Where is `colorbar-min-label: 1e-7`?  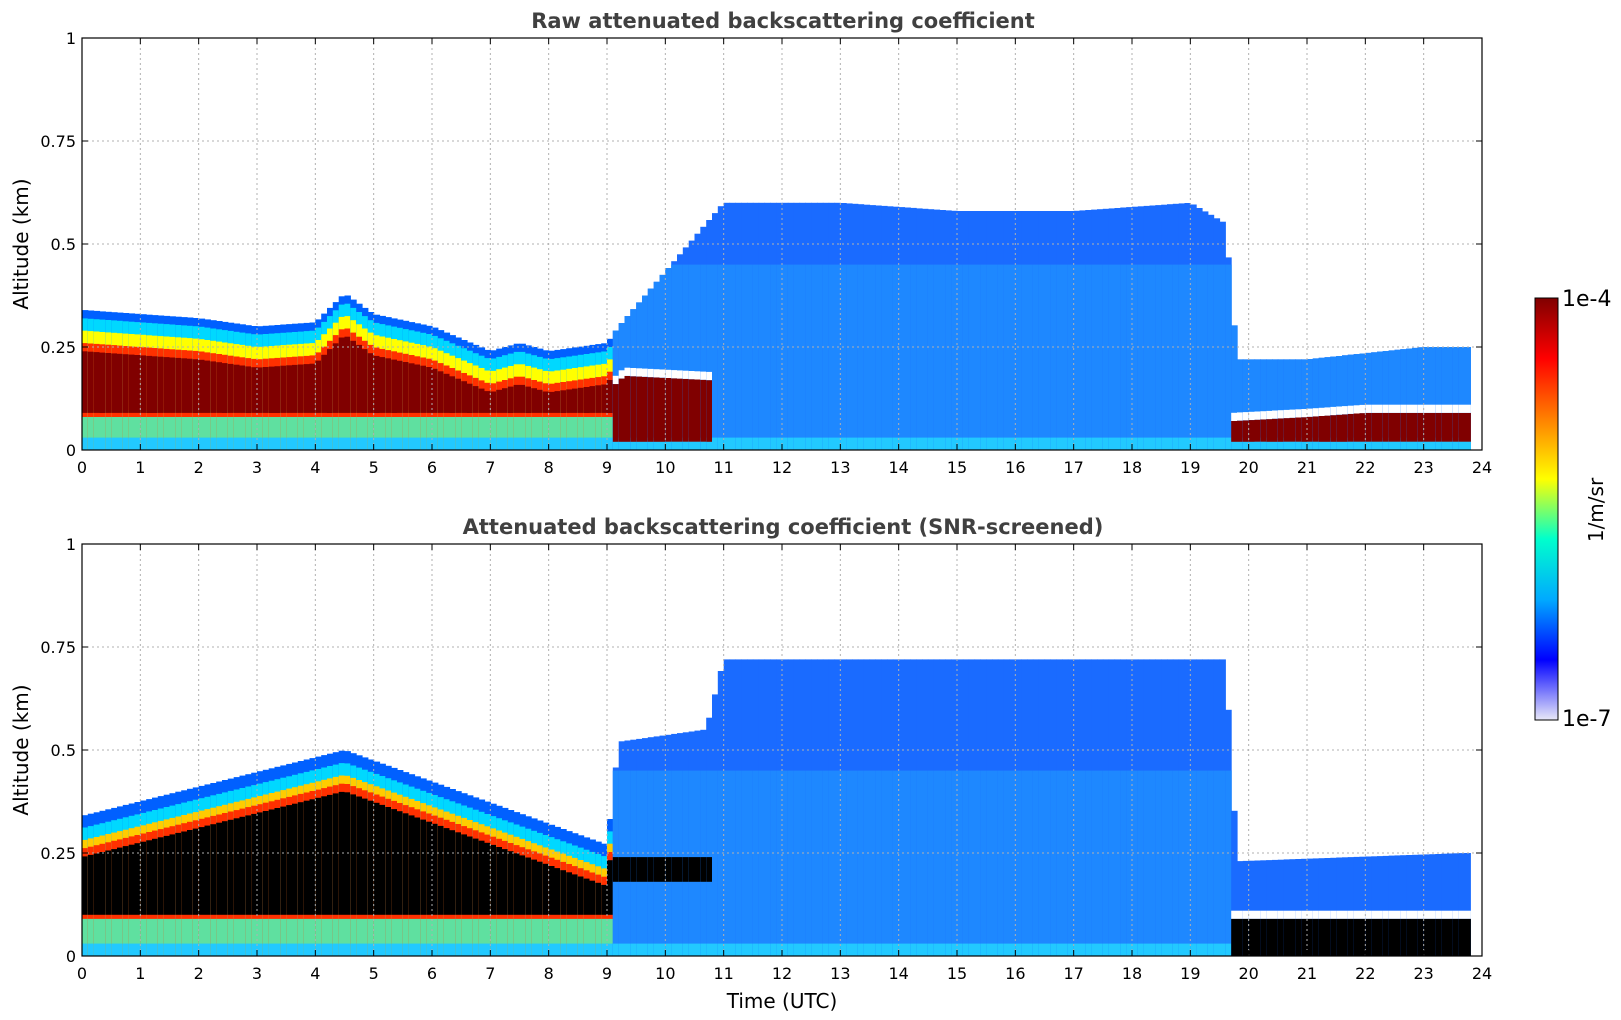 colorbar-min-label: 1e-7 is located at coordinates (1586, 719).